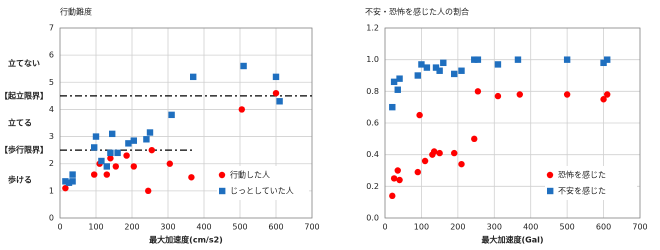 Image resolution: width=660 pixels, height=250 pixels. I want to click on legend-label: 行動した人, so click(250, 175).